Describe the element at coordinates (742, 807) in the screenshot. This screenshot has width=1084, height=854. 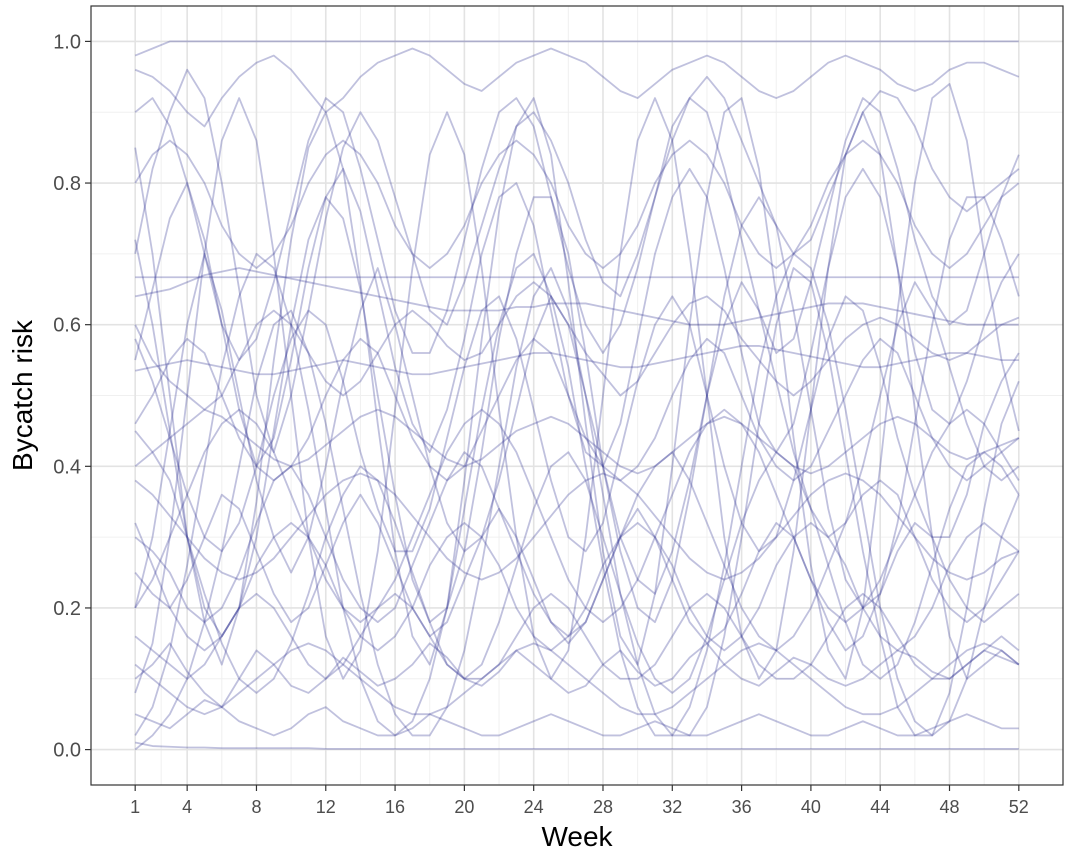
I see `x-tick-label: 36` at that location.